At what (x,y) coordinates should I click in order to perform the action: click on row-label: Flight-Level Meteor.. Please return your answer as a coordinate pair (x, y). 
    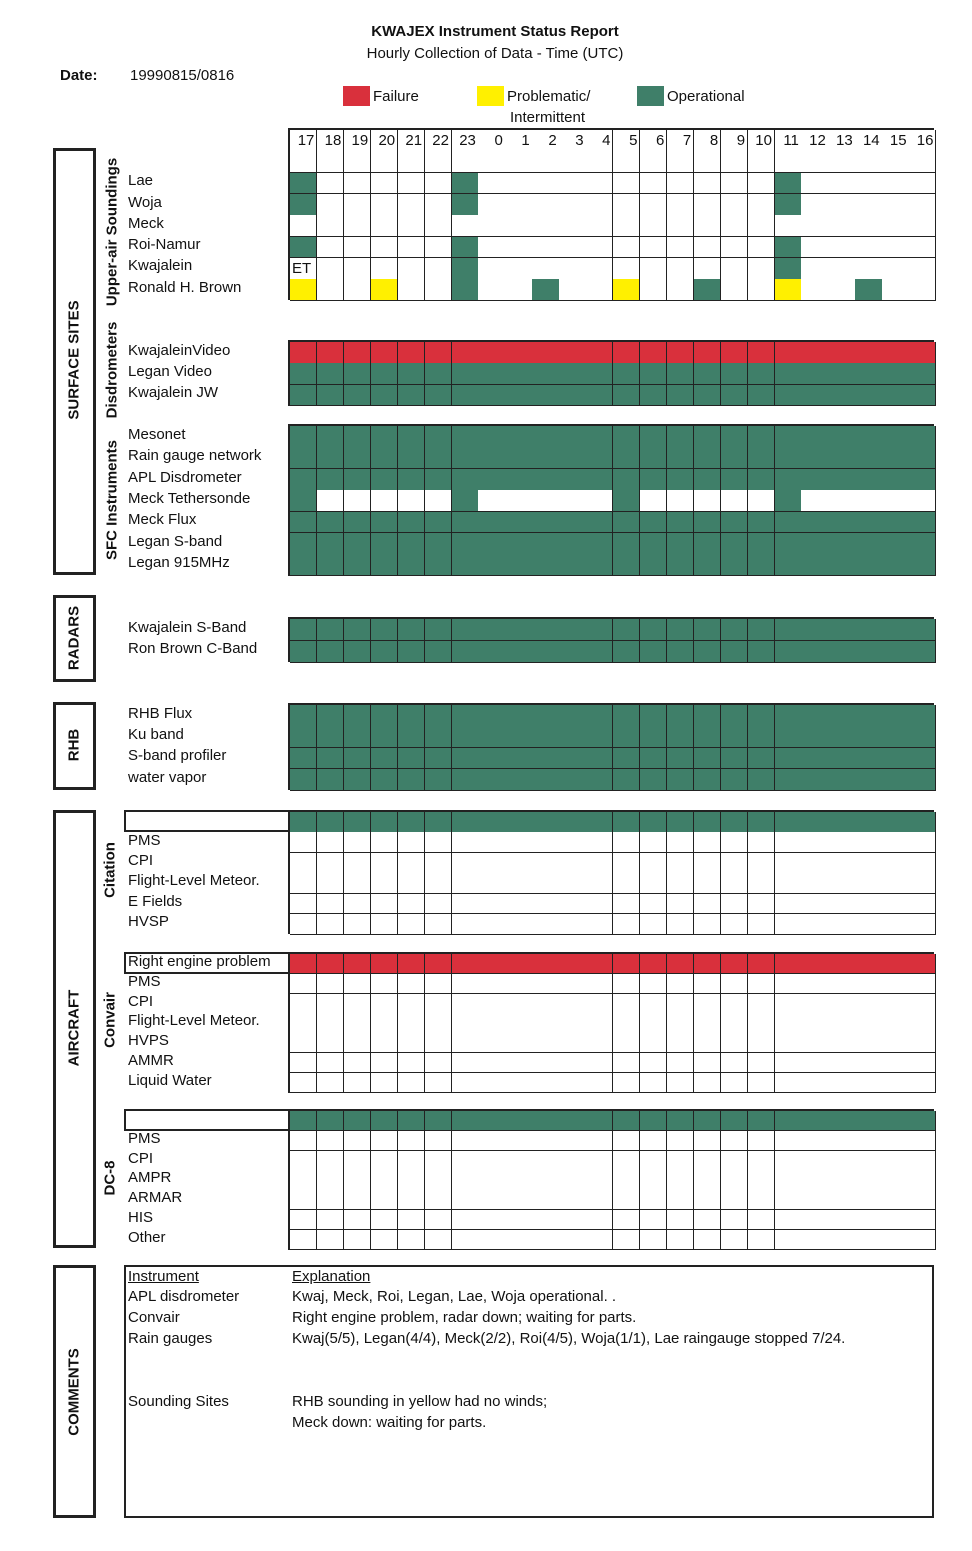
    Looking at the image, I should click on (194, 881).